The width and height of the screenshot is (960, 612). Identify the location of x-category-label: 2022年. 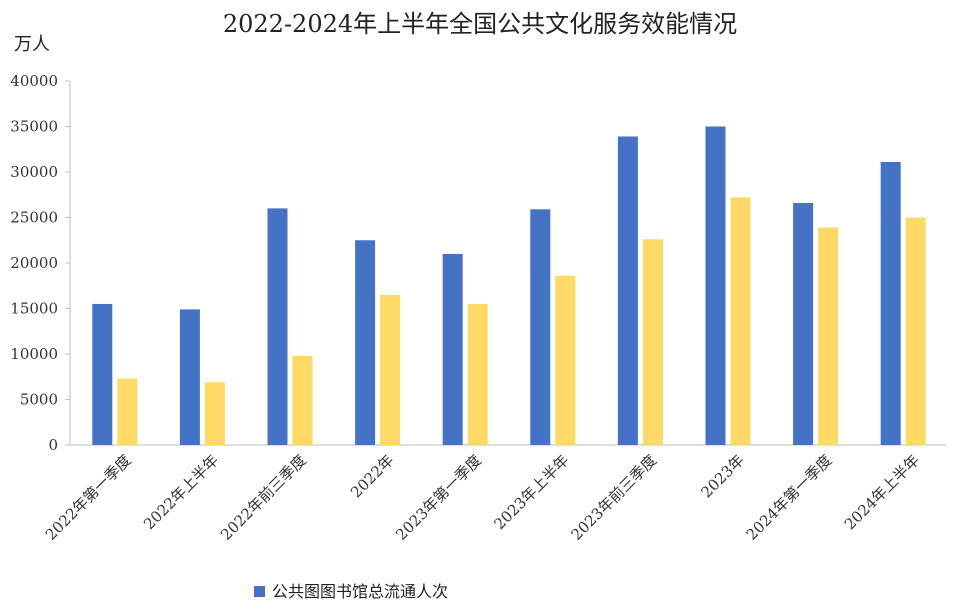
(372, 476).